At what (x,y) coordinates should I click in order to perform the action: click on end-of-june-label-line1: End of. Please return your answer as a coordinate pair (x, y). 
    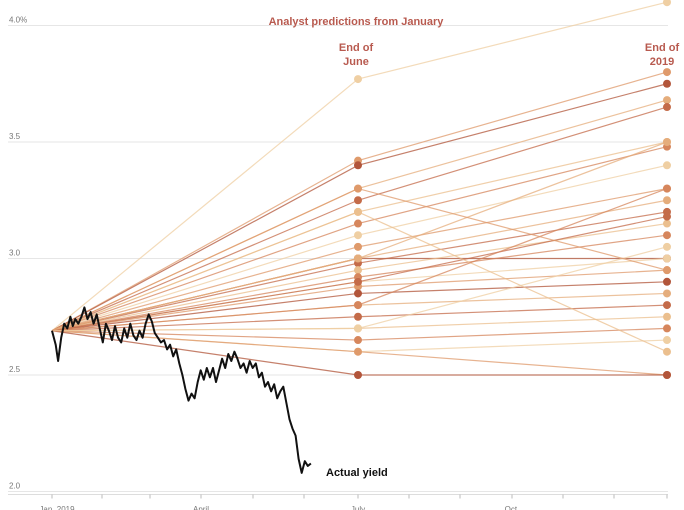
    Looking at the image, I should click on (356, 48).